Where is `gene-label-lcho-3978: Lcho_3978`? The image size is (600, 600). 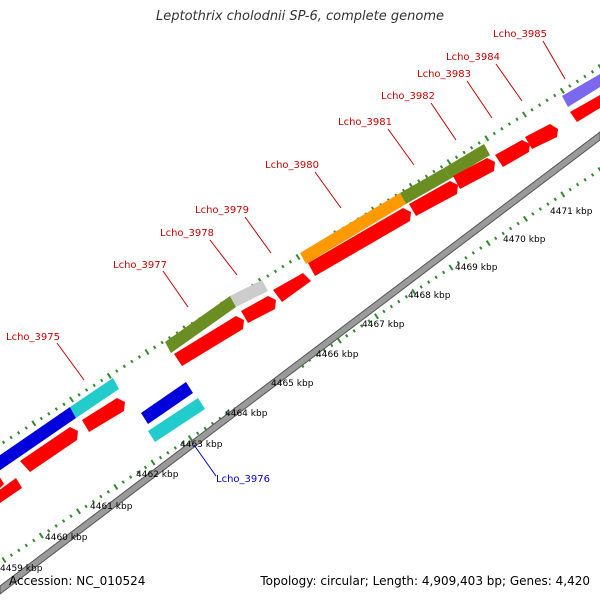
gene-label-lcho-3978: Lcho_3978 is located at coordinates (187, 233).